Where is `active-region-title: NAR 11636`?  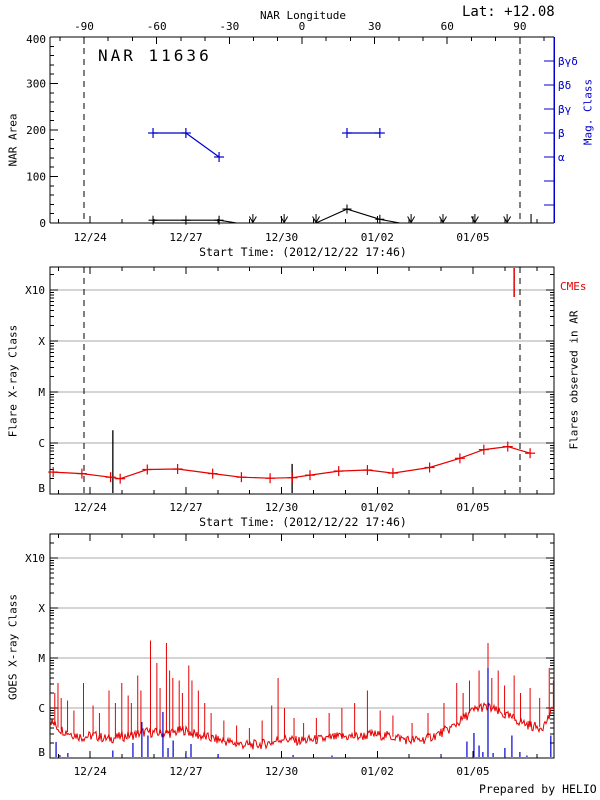 active-region-title: NAR 11636 is located at coordinates (155, 55).